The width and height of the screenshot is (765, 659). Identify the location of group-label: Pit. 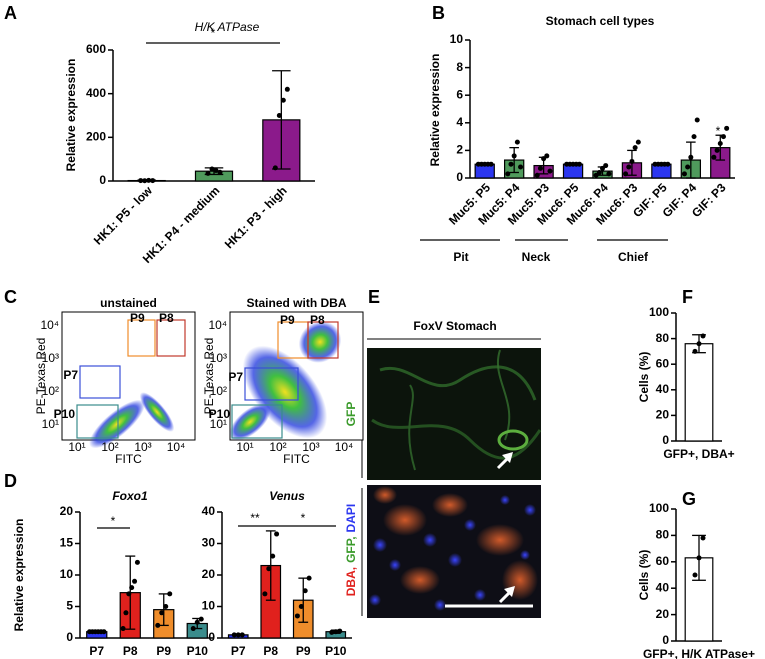
(460, 257).